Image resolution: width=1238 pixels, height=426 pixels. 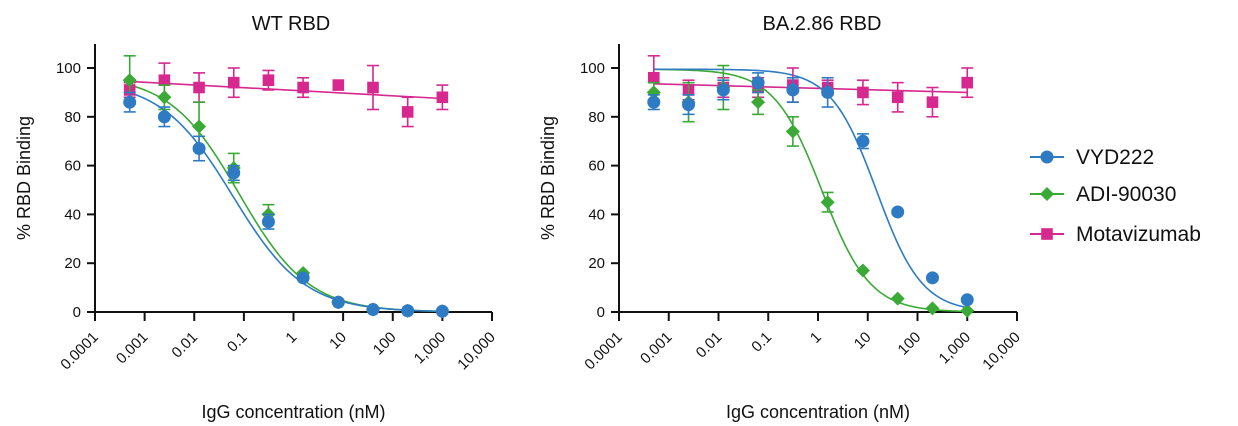 What do you see at coordinates (1115, 157) in the screenshot?
I see `legend-label-vyd222: VYD222` at bounding box center [1115, 157].